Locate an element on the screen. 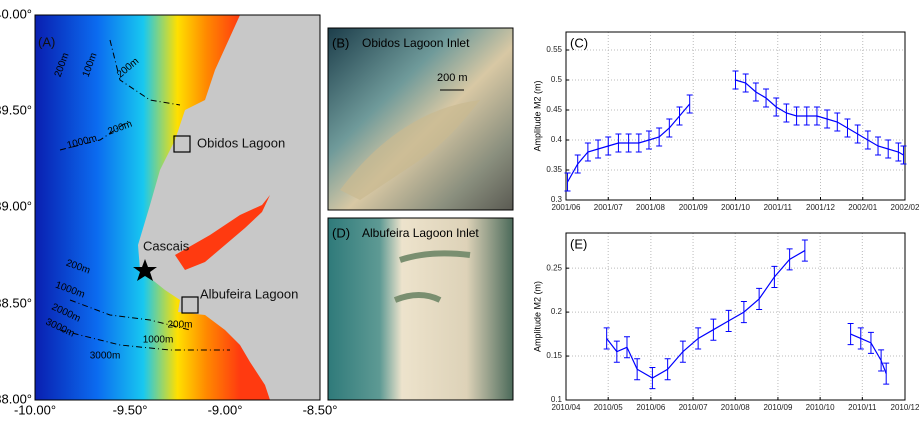  contour-line is located at coordinates (144, 195).